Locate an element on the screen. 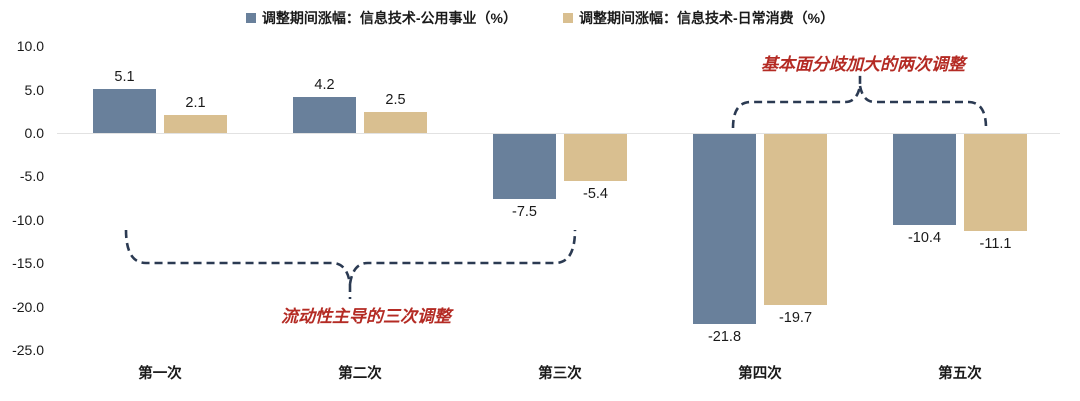 Image resolution: width=1080 pixels, height=401 pixels. legend-label-consumer: 调整期间涨幅：信息技术-日常消费（%） is located at coordinates (707, 18).